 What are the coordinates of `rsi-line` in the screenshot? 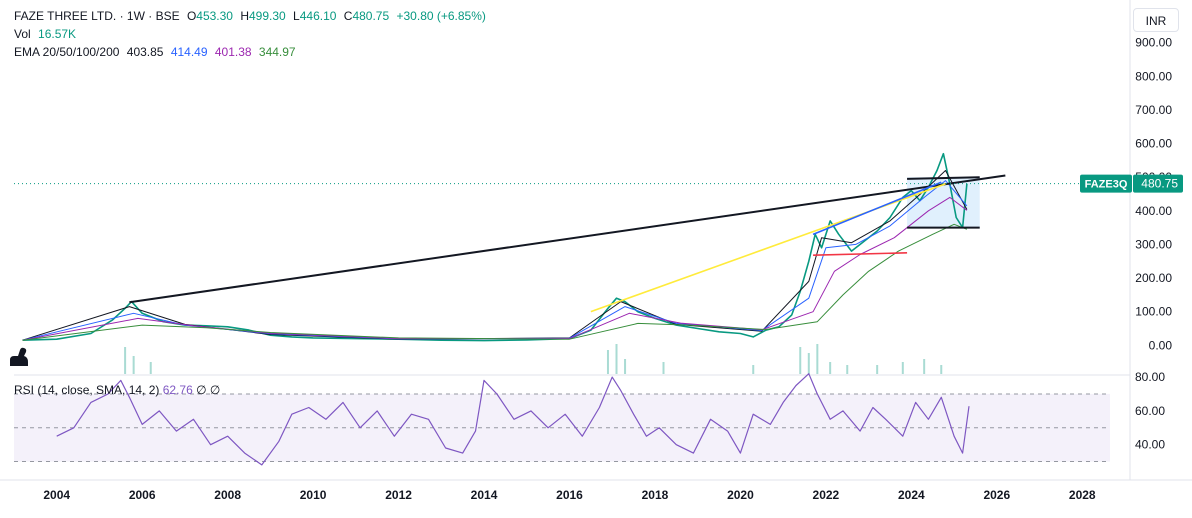 It's located at (513, 419).